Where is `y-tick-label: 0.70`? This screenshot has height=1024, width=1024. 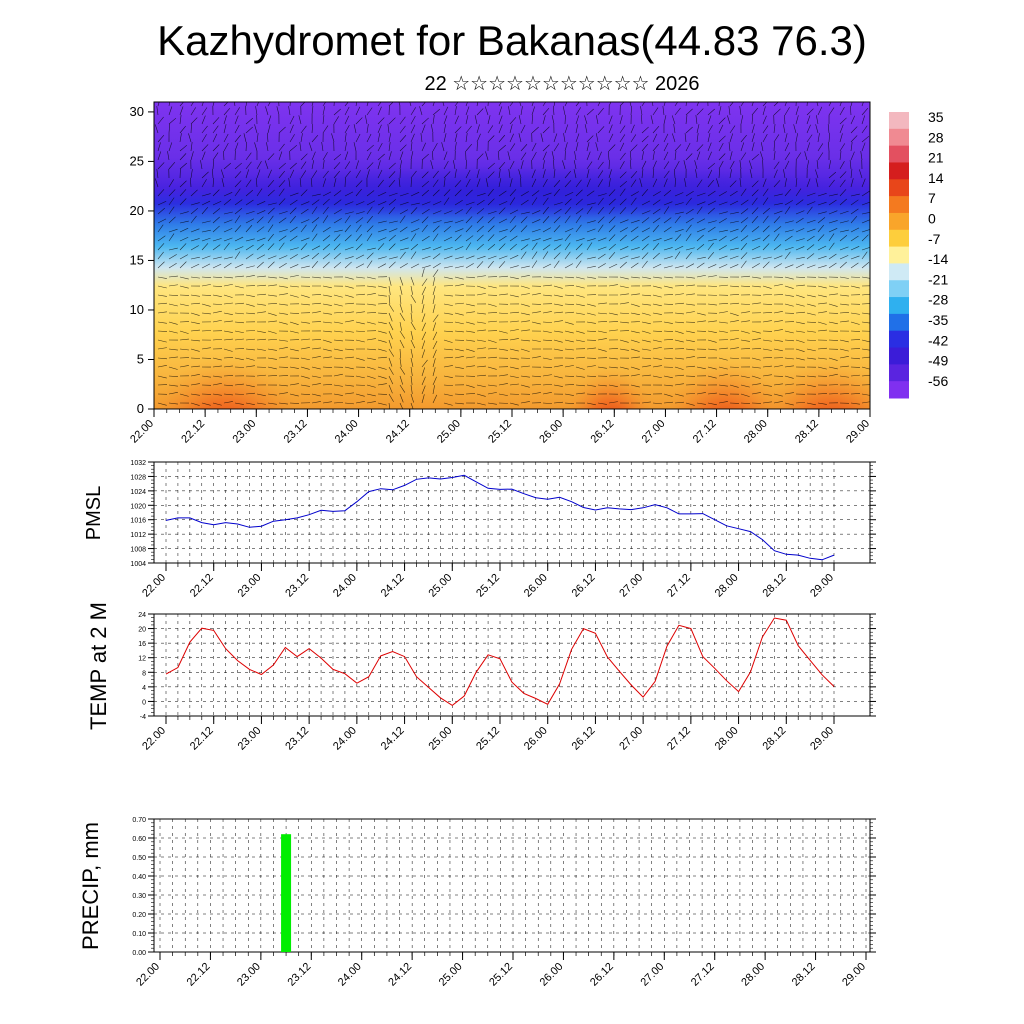
y-tick-label: 0.70 is located at coordinates (139, 820).